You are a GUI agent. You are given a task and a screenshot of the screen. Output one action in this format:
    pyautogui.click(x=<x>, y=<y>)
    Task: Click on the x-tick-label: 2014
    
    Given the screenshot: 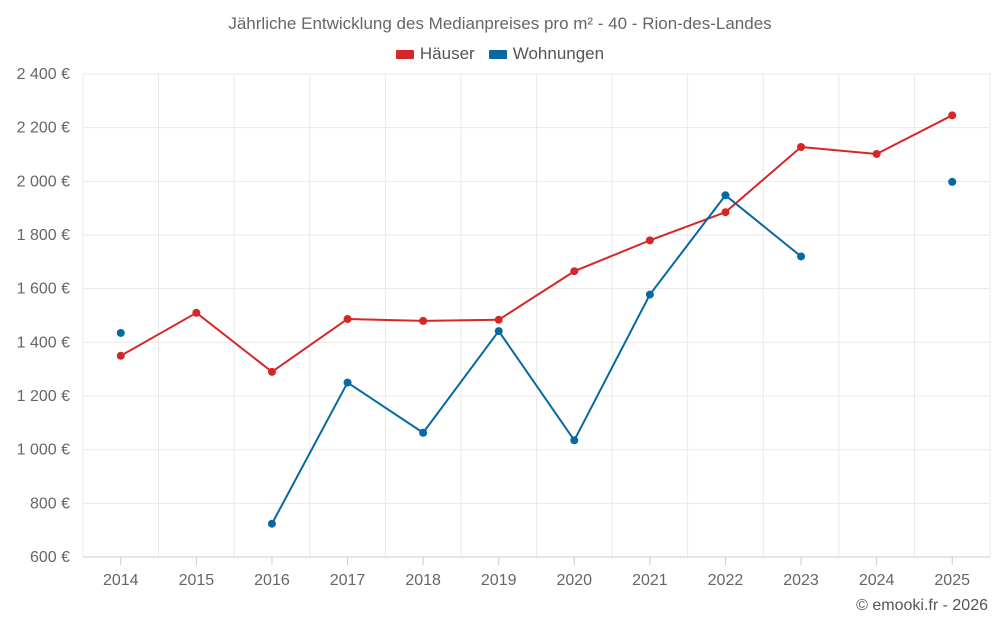 What is the action you would take?
    pyautogui.click(x=121, y=580)
    